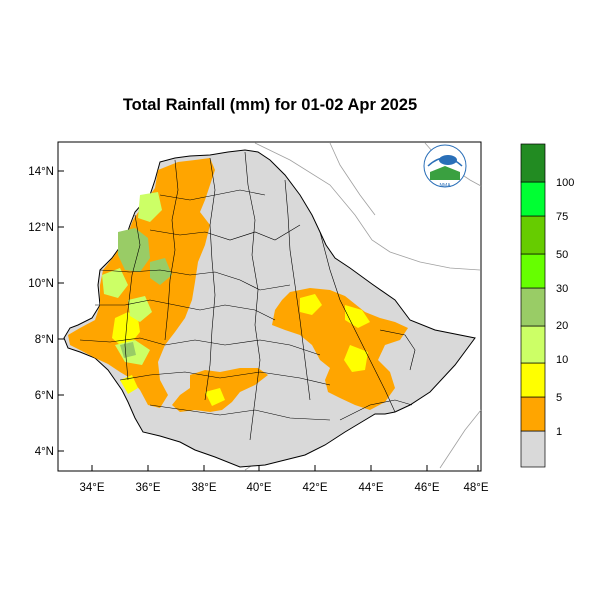 This screenshot has width=600, height=600. What do you see at coordinates (203, 488) in the screenshot?
I see `x-tick-label: 38°E` at bounding box center [203, 488].